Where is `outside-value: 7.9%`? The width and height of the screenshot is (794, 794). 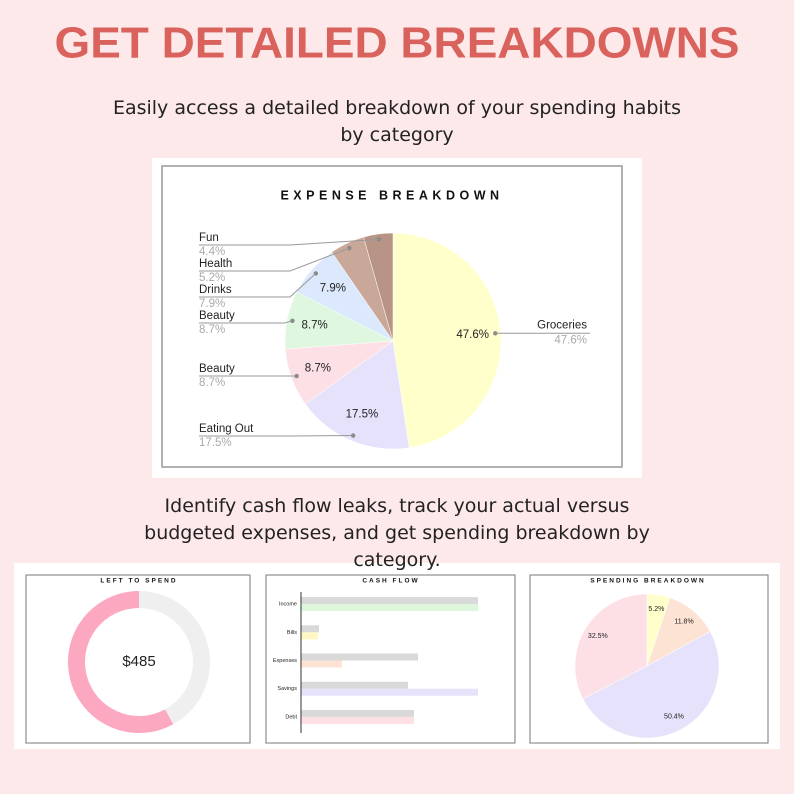 outside-value: 7.9% is located at coordinates (212, 304).